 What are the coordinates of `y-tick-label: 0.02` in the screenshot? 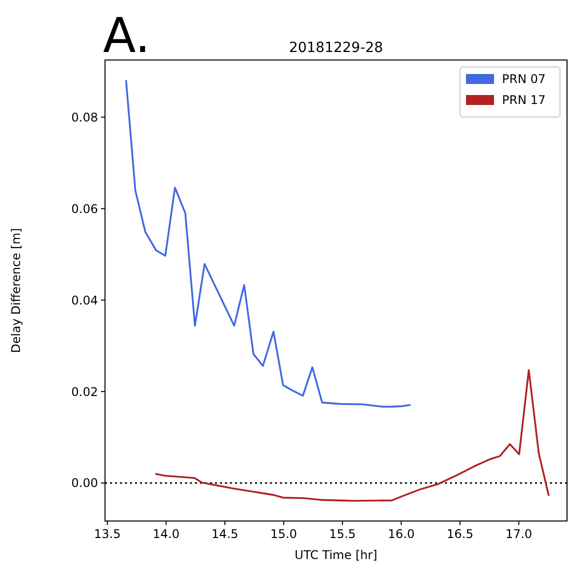 It's located at (84, 391).